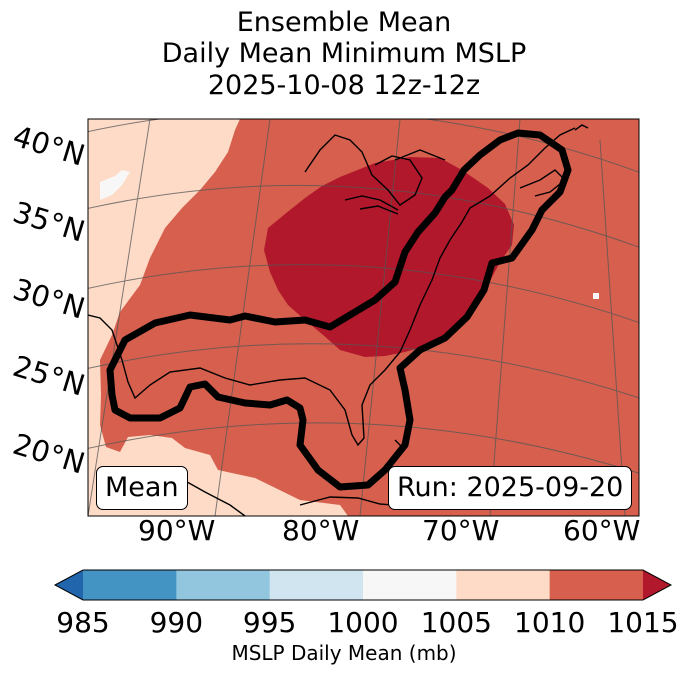 This screenshot has height=674, width=688. What do you see at coordinates (83, 622) in the screenshot?
I see `colorbar-tick-label: 985` at bounding box center [83, 622].